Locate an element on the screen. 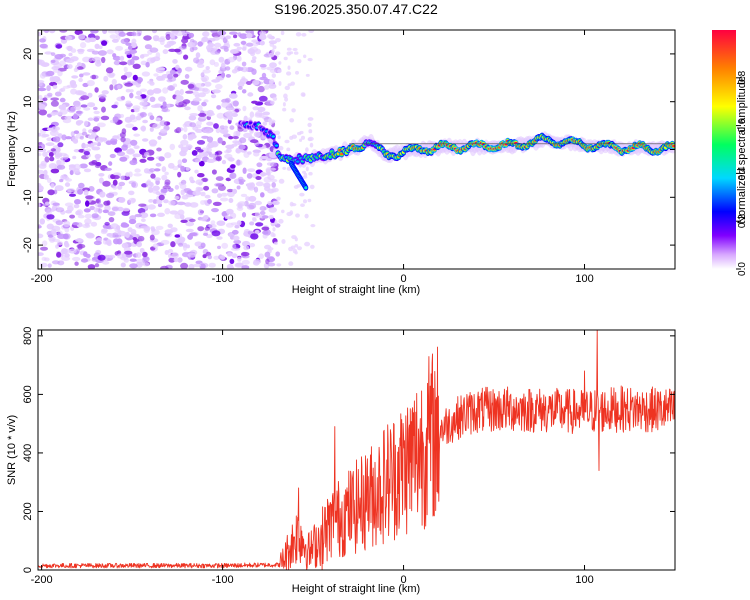  spectrogram-y-tick-label: -10 is located at coordinates (28, 197).